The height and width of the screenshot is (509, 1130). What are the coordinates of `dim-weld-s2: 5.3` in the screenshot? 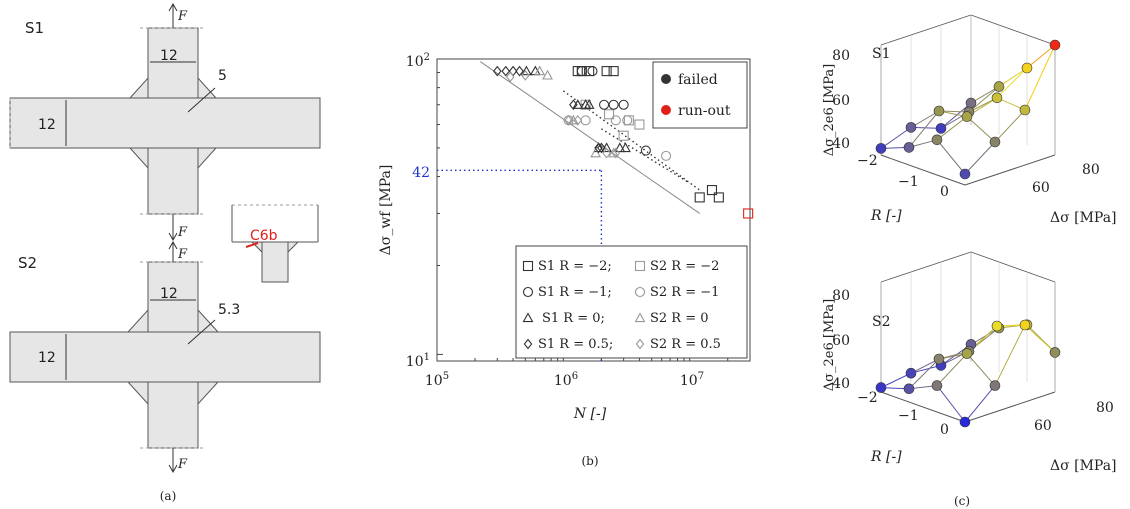 It's located at (229, 310).